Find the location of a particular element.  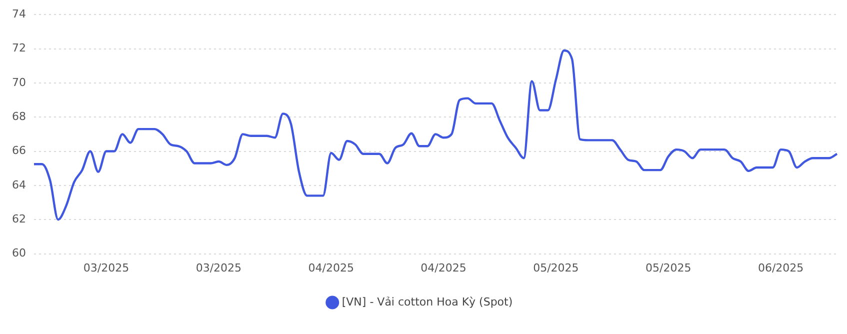

y-tick-label: 66 is located at coordinates (19, 151).